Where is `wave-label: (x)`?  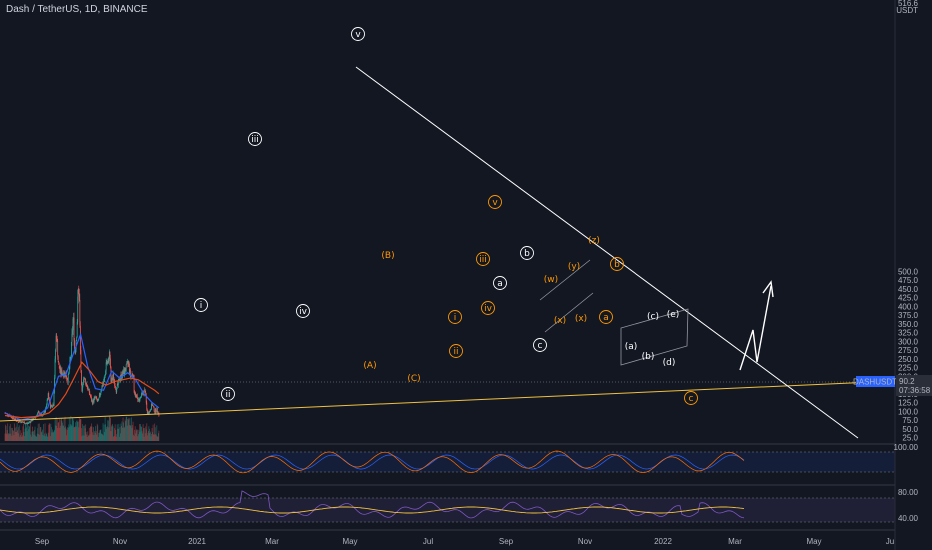
wave-label: (x) is located at coordinates (581, 319).